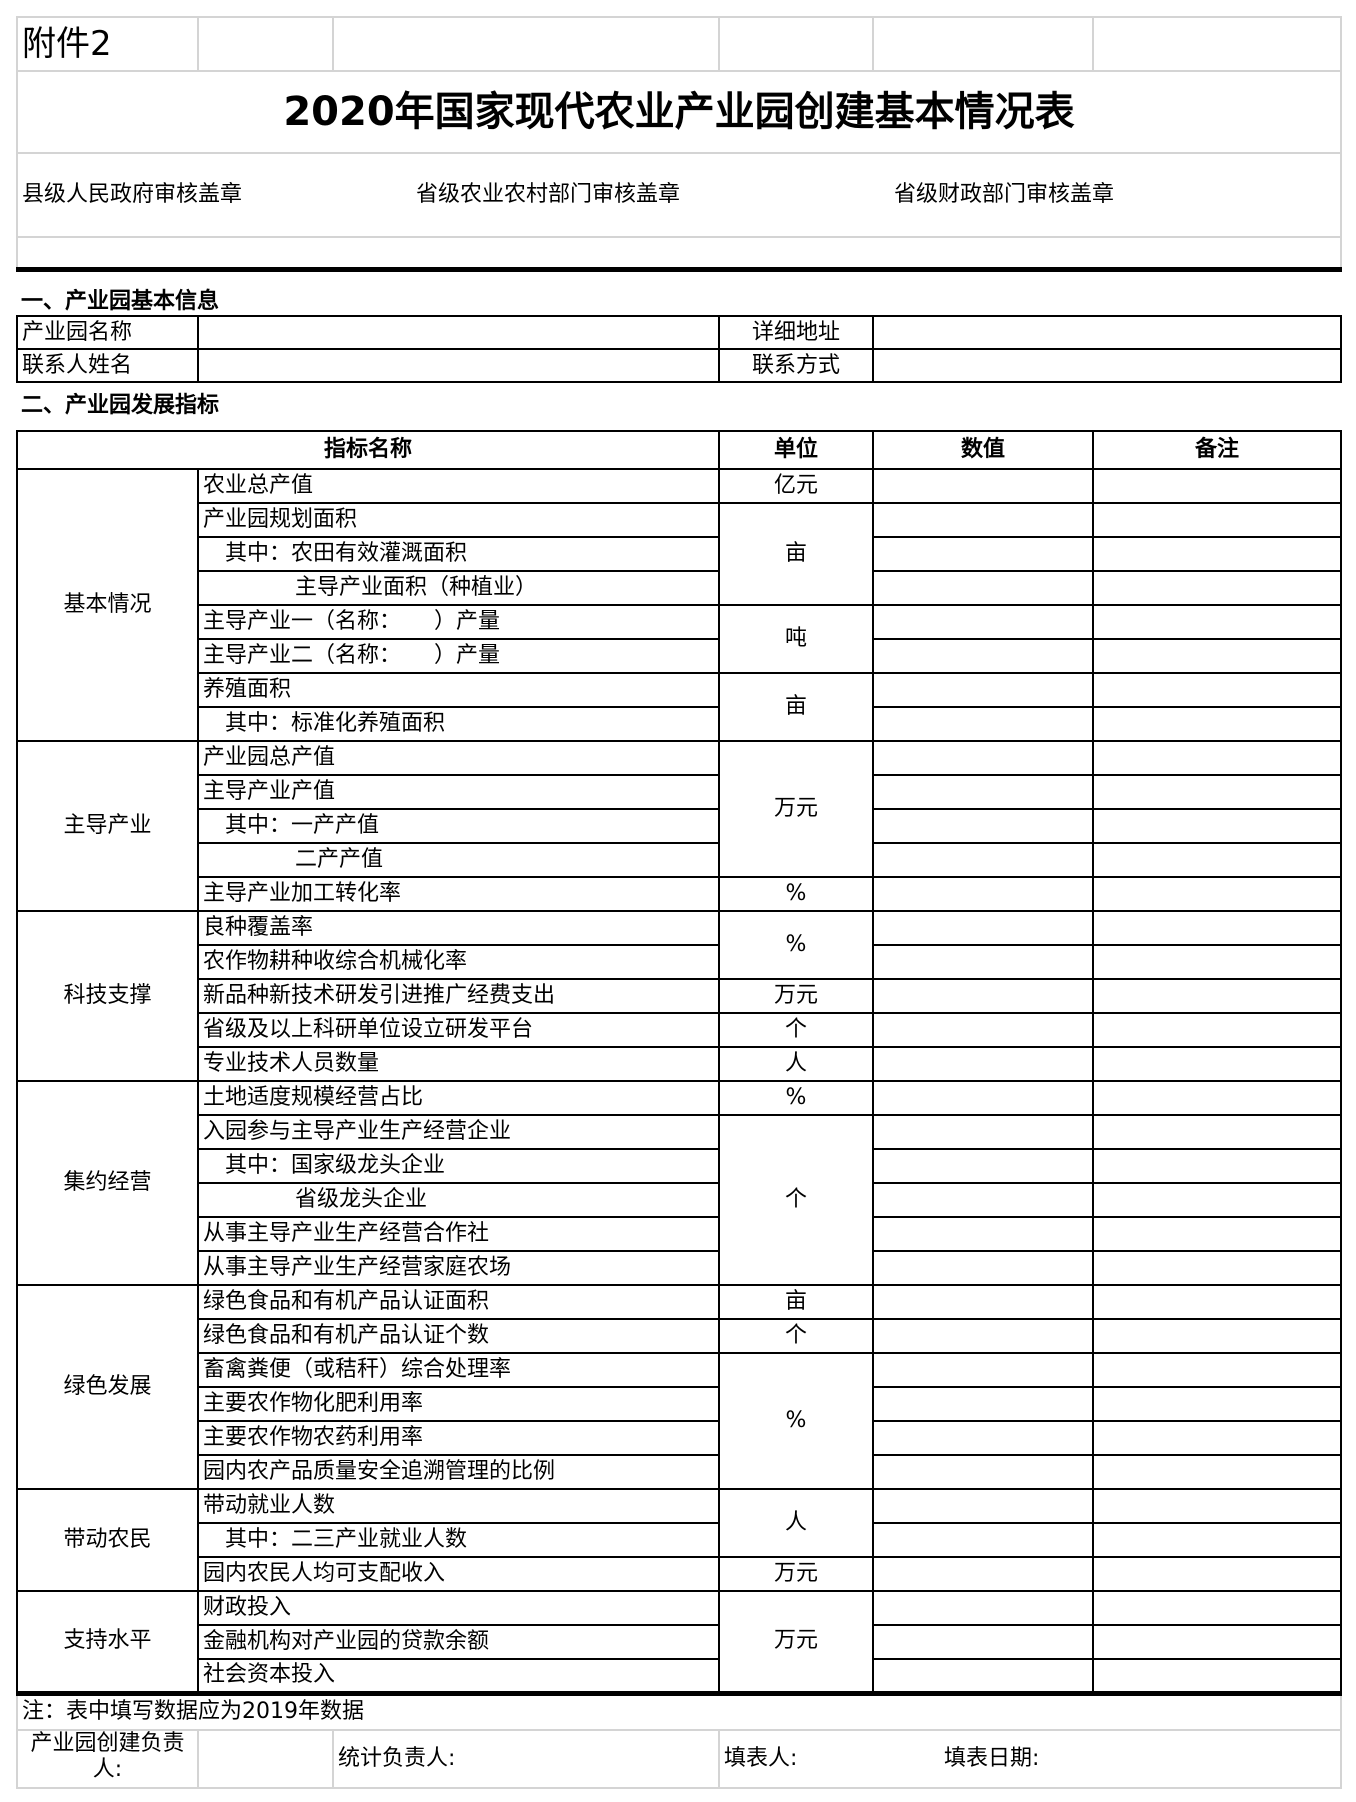  Describe the element at coordinates (458, 860) in the screenshot. I see `indicator-name: 二产产值` at that location.